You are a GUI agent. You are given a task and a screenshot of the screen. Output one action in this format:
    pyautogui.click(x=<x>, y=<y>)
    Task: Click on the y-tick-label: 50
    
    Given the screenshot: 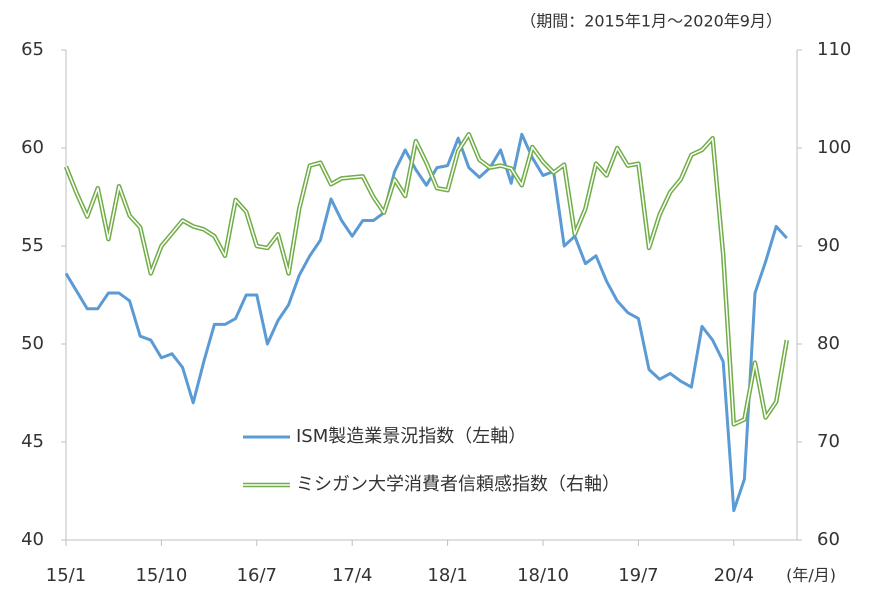 What is the action you would take?
    pyautogui.click(x=32, y=343)
    